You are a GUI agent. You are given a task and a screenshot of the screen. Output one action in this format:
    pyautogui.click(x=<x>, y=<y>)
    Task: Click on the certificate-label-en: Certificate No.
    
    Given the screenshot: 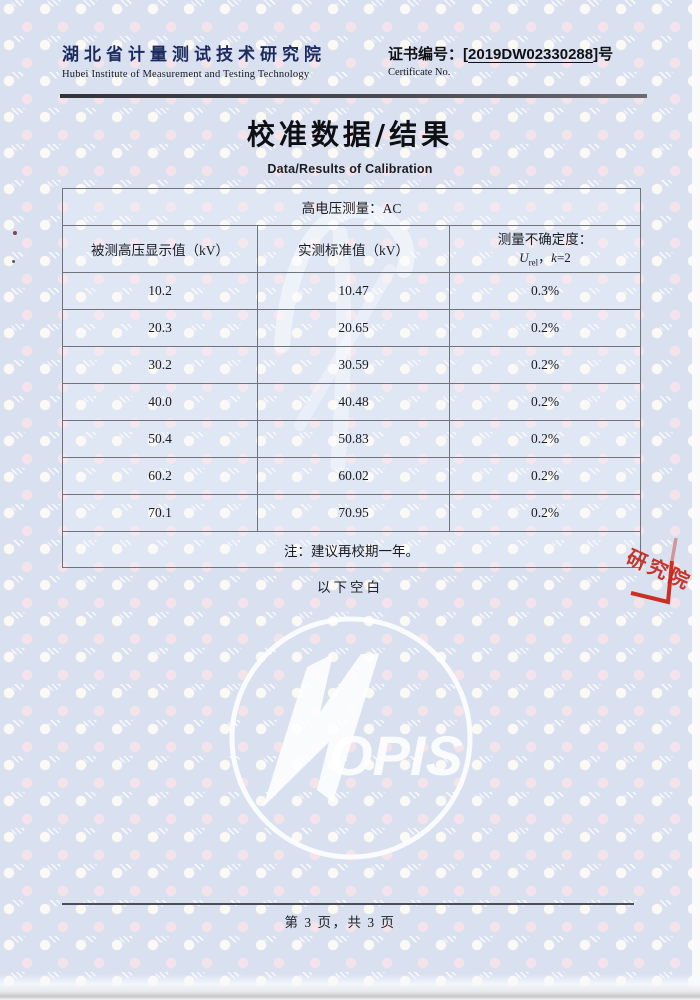 What is the action you would take?
    pyautogui.click(x=419, y=72)
    